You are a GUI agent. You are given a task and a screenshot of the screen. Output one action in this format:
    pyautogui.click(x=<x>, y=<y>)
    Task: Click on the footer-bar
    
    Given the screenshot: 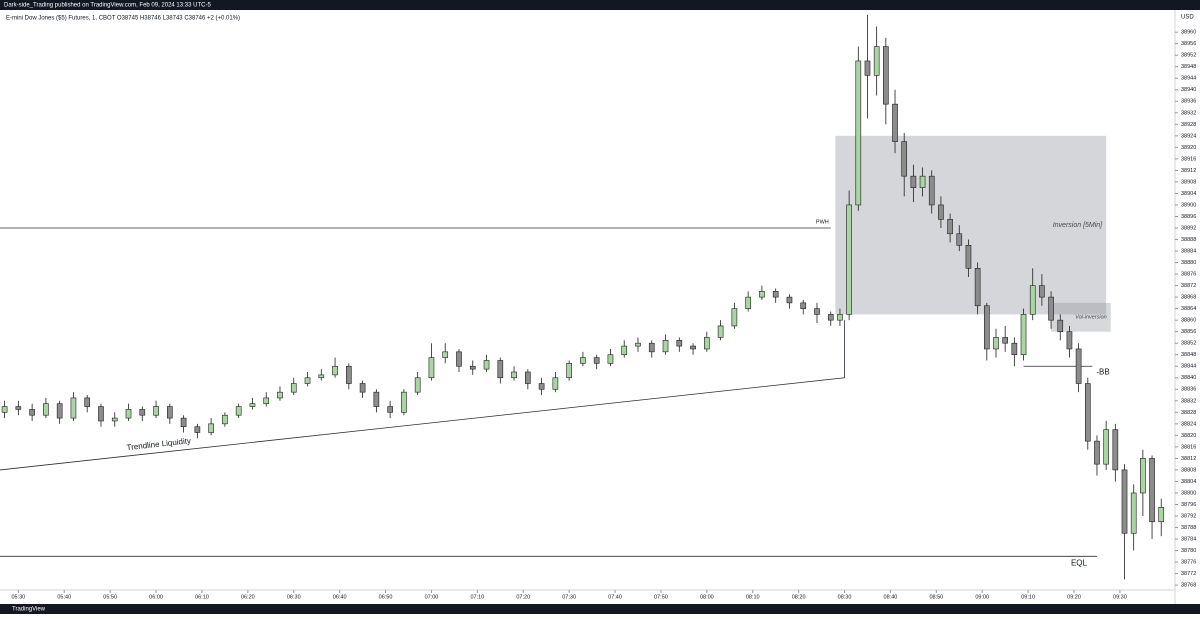 What is the action you would take?
    pyautogui.click(x=600, y=609)
    